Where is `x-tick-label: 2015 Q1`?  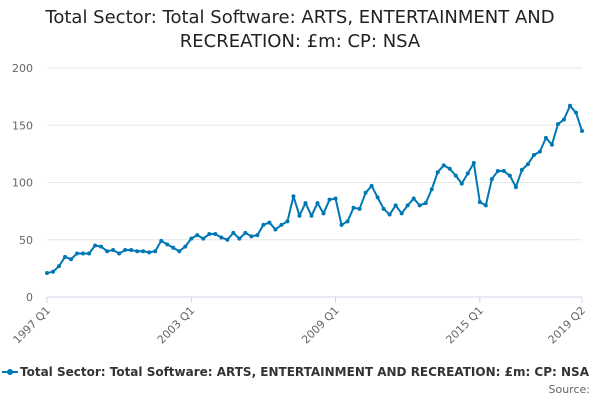 x-tick-label: 2015 Q1 is located at coordinates (464, 325).